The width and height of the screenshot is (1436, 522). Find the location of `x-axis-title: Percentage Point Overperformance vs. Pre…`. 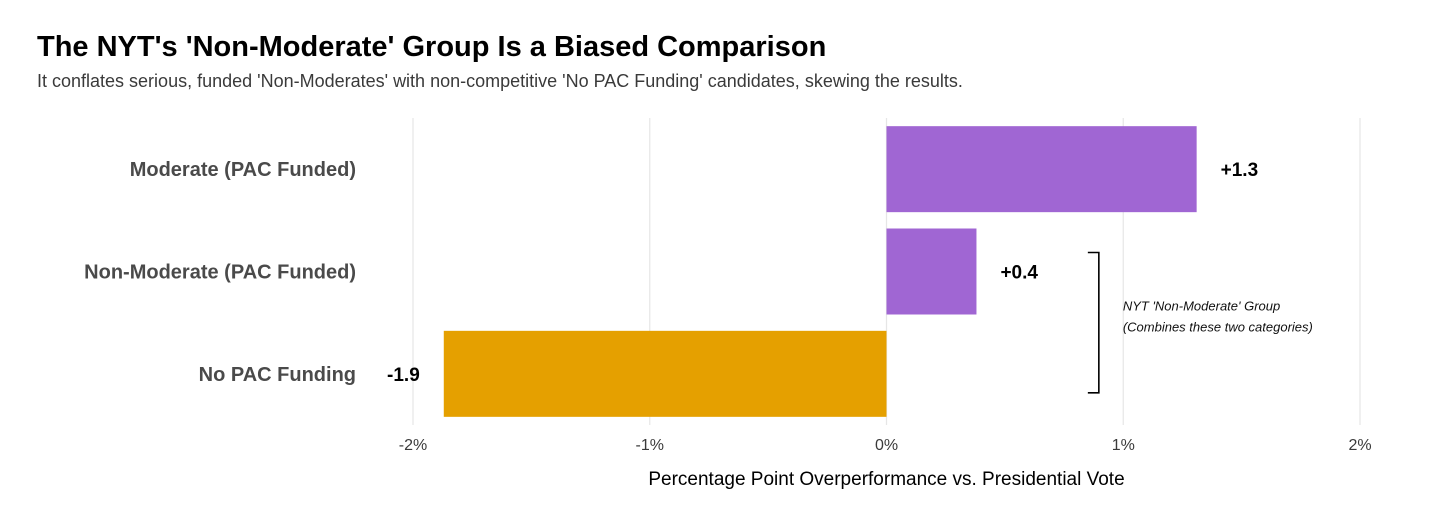

x-axis-title: Percentage Point Overperformance vs. Pre… is located at coordinates (886, 479).